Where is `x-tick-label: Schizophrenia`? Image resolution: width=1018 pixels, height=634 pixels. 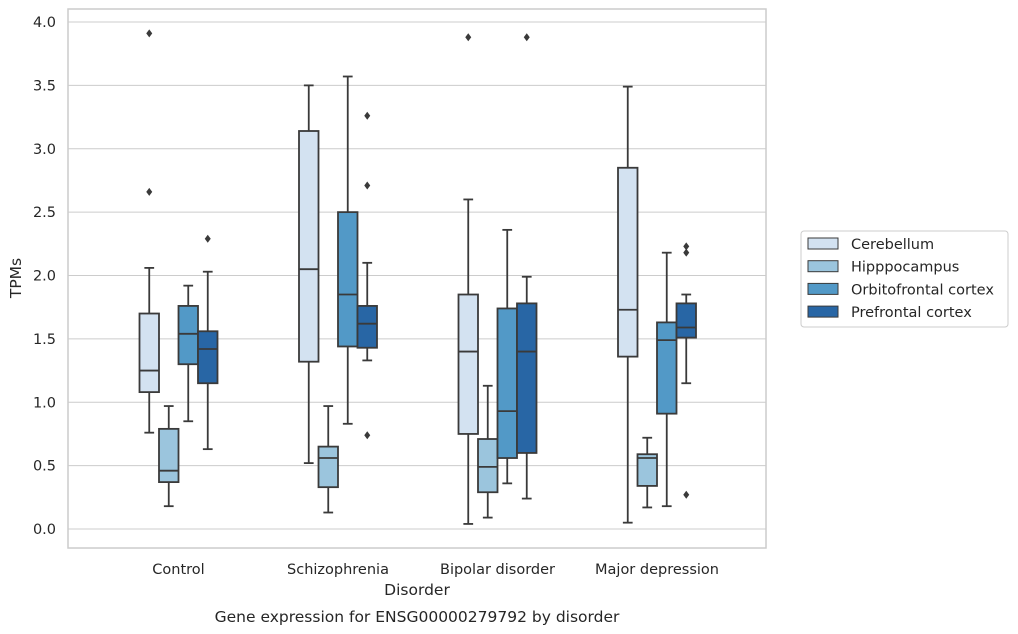
x-tick-label: Schizophrenia is located at coordinates (338, 570).